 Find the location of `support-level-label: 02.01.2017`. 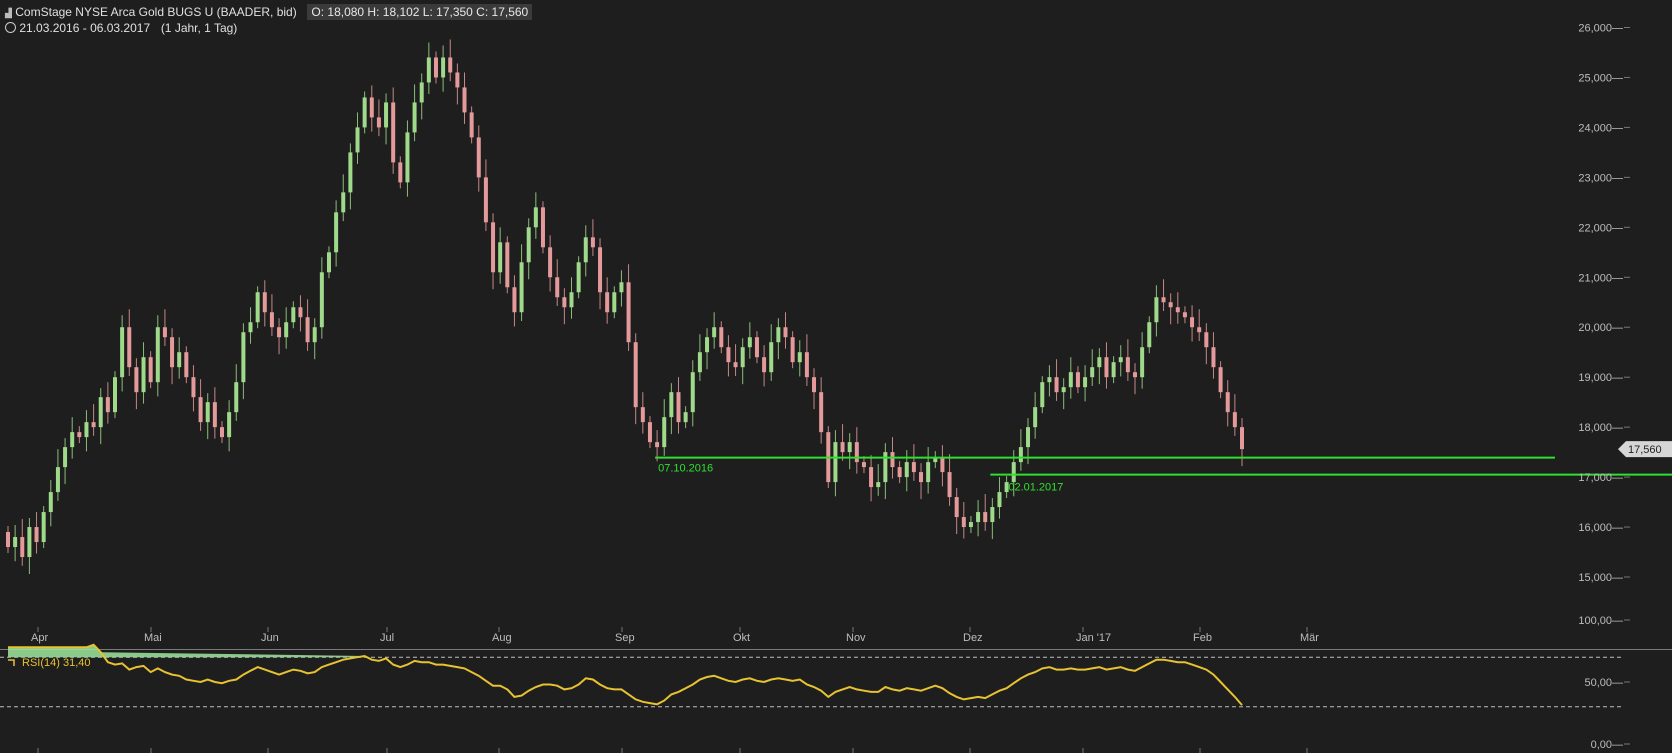

support-level-label: 02.01.2017 is located at coordinates (1035, 488).